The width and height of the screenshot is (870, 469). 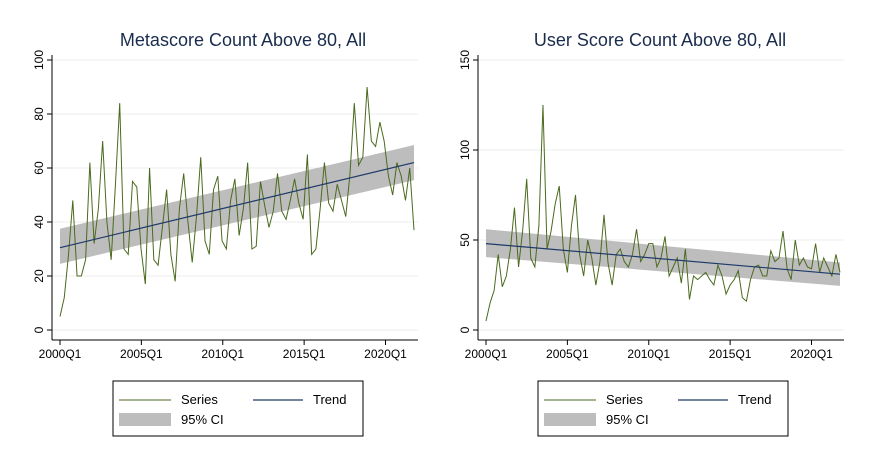 What do you see at coordinates (465, 240) in the screenshot?
I see `y-tick-label: 50` at bounding box center [465, 240].